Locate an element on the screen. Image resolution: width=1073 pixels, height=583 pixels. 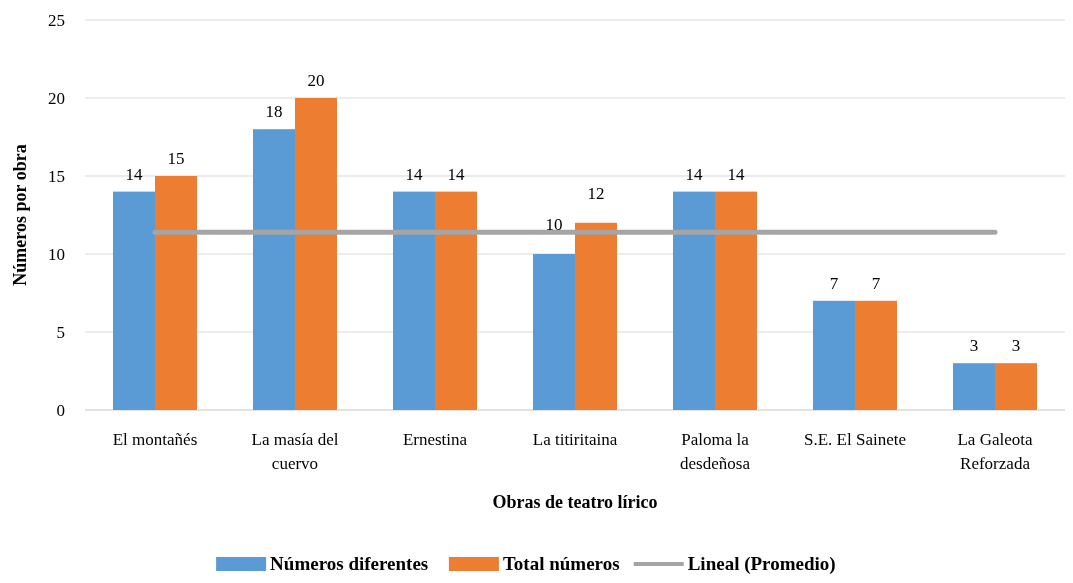
x-tick-label: Ernestina is located at coordinates (435, 439).